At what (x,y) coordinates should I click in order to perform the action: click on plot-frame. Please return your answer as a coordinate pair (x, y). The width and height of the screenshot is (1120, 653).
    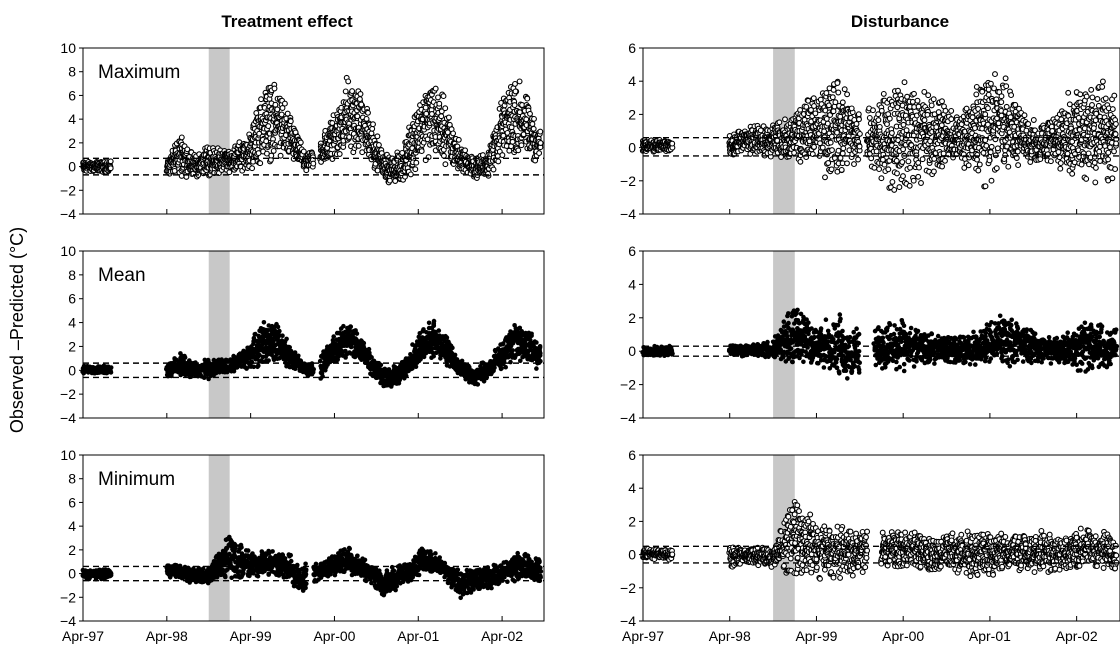
    Looking at the image, I should click on (313, 334).